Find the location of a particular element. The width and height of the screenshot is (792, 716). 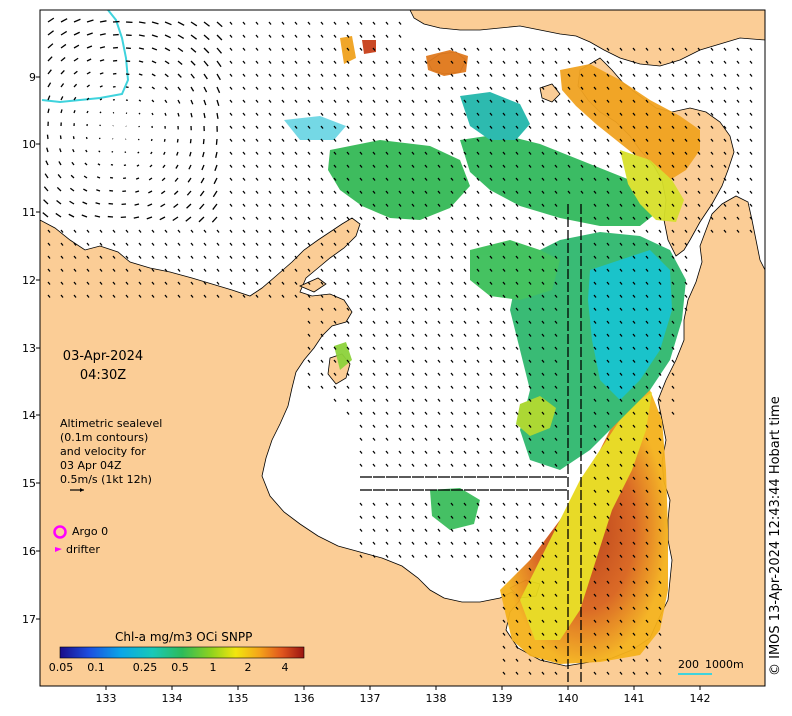

lon-tick-136: 136 is located at coordinates (304, 698).